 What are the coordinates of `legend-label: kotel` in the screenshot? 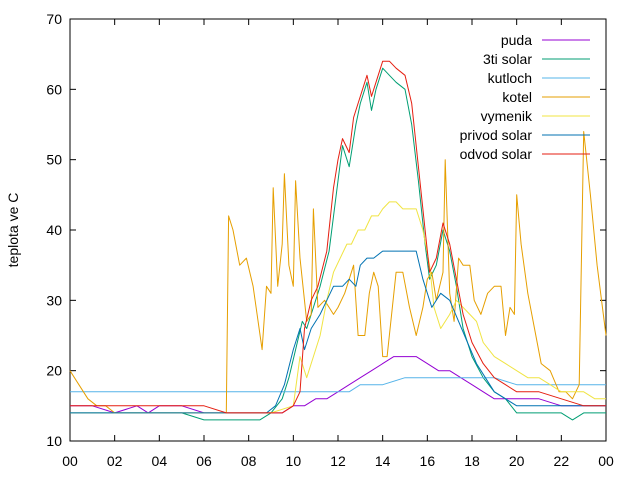 It's located at (517, 97).